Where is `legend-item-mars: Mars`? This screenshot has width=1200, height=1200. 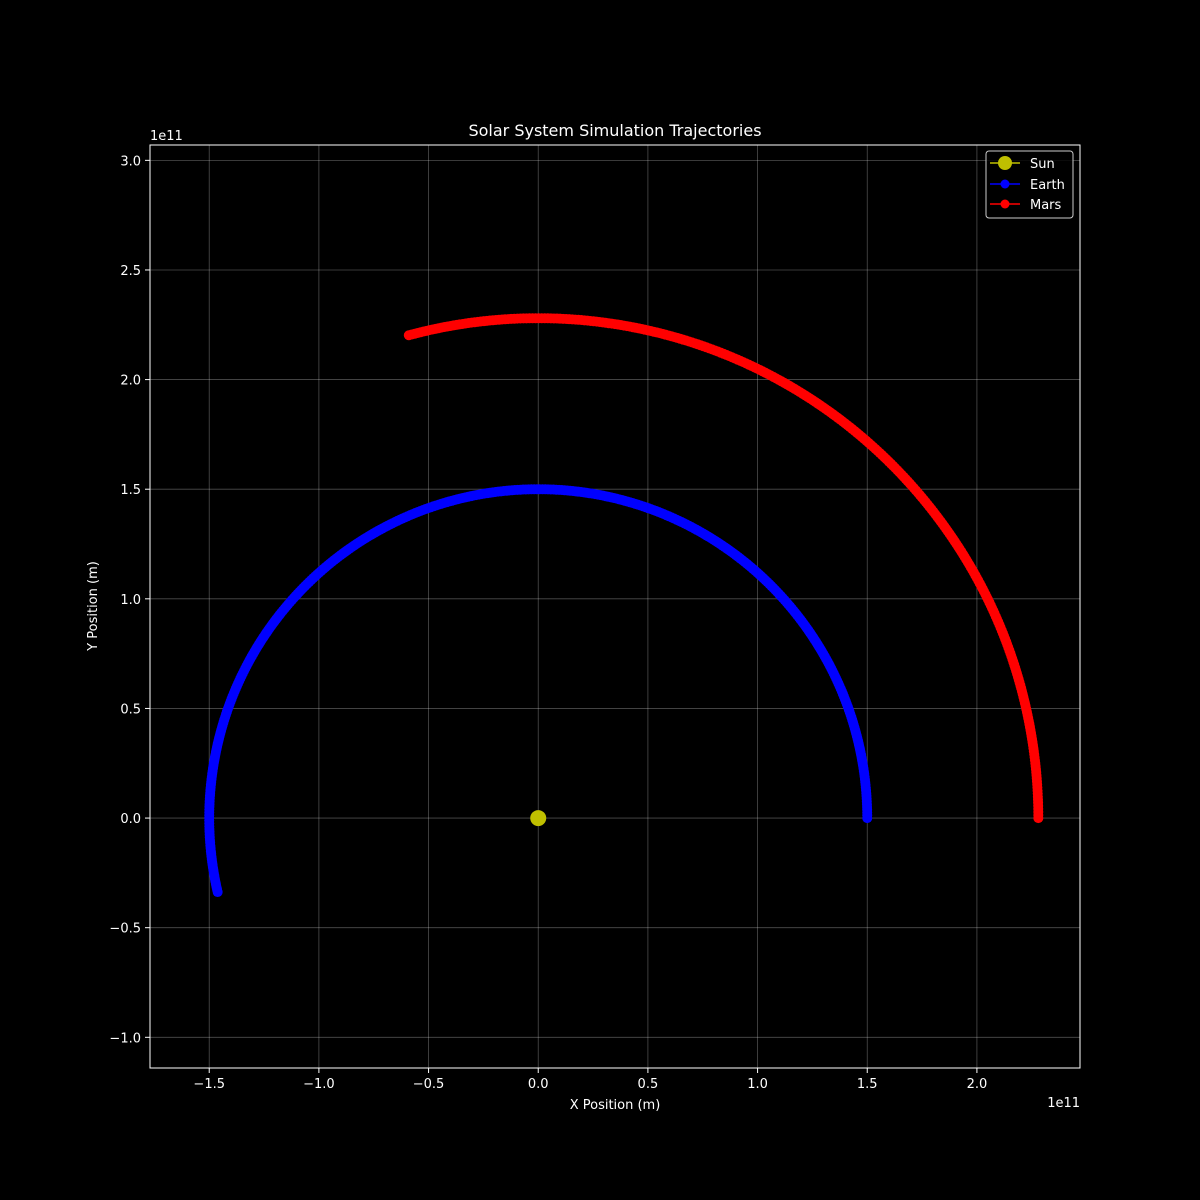
legend-item-mars: Mars is located at coordinates (1026, 205).